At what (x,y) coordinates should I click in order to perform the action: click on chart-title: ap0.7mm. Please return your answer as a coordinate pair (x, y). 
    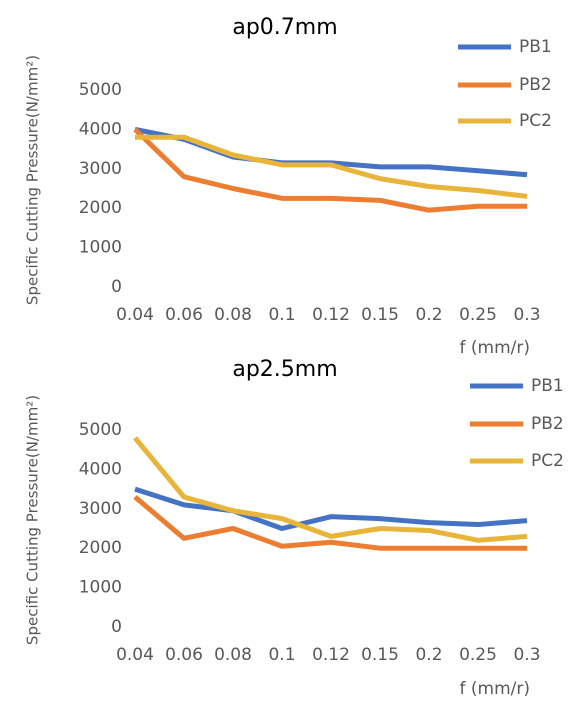
    Looking at the image, I should click on (284, 27).